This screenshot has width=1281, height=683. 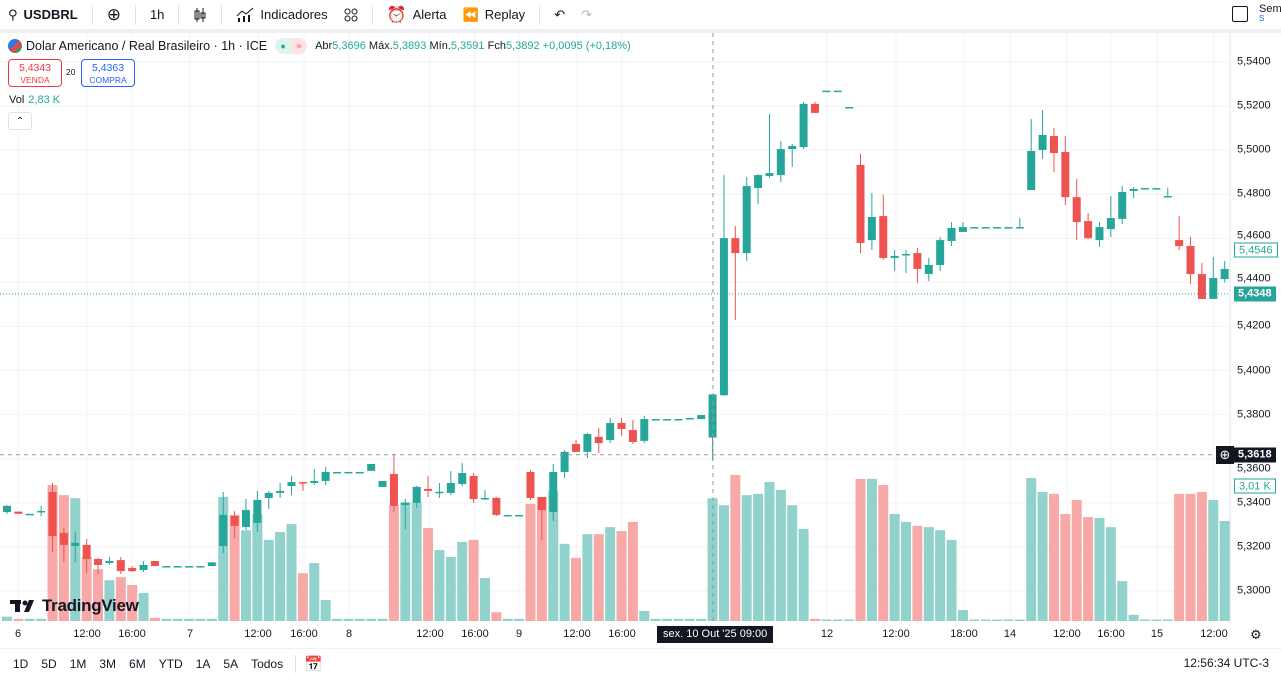 What do you see at coordinates (114, 15) in the screenshot?
I see `compare-button: ⊕` at bounding box center [114, 15].